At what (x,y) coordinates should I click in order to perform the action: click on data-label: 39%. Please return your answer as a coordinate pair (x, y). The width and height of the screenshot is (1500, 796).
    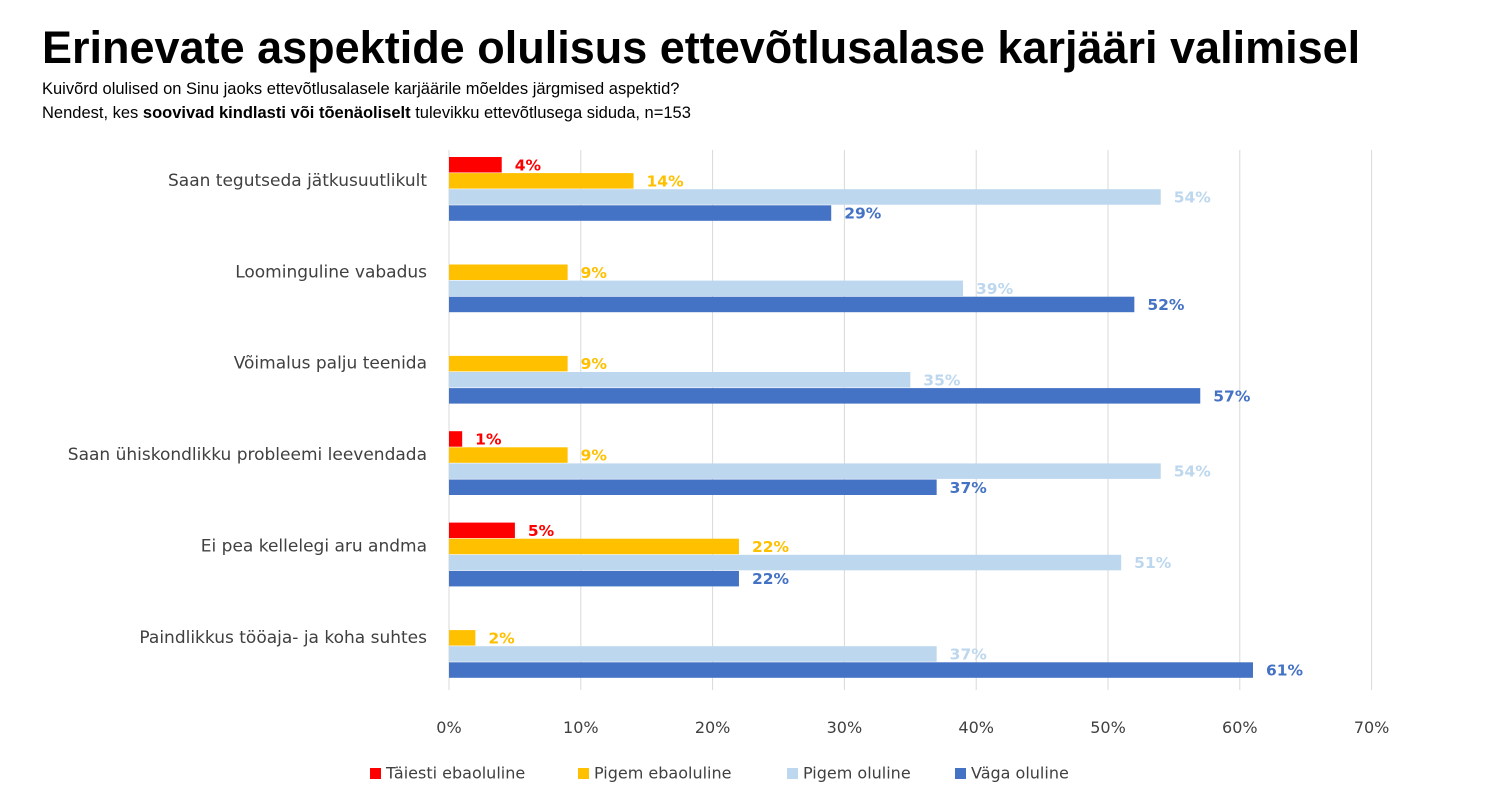
    Looking at the image, I should click on (995, 289).